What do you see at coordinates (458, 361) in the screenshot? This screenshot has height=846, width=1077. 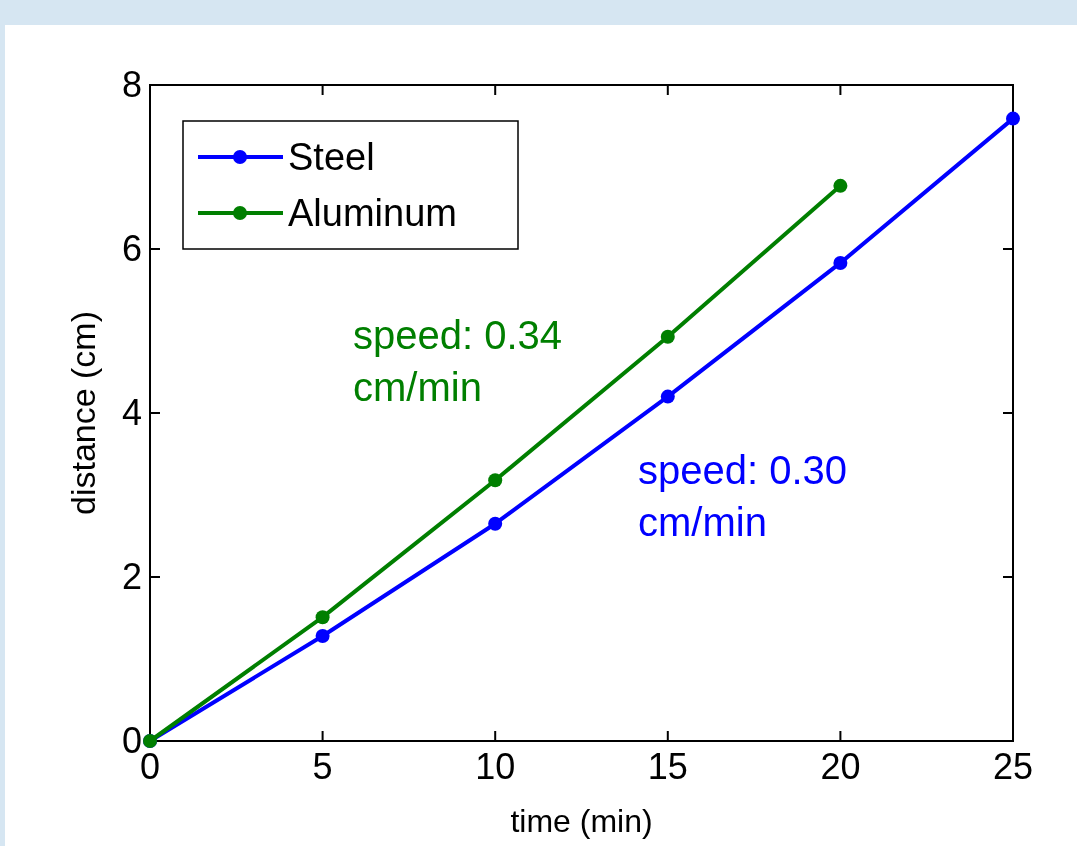 I see `annotation: speed: 0.34 cm/min` at bounding box center [458, 361].